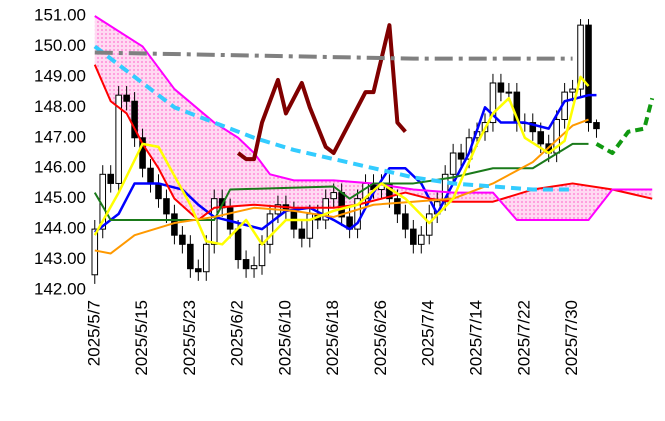 The width and height of the screenshot is (665, 421). I want to click on x-tick-label: 2025/5/15, so click(141, 338).